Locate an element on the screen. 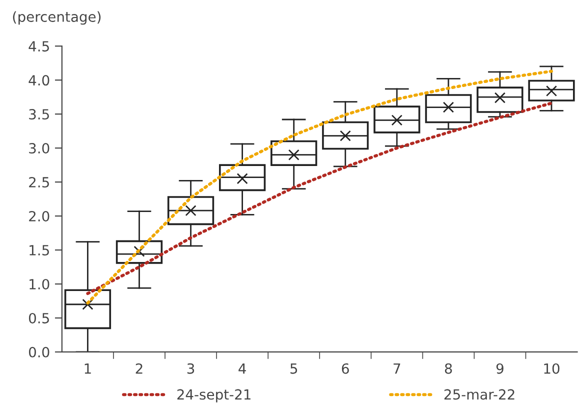 This screenshot has height=419, width=579. legend-label: 25-mar-22 is located at coordinates (479, 394).